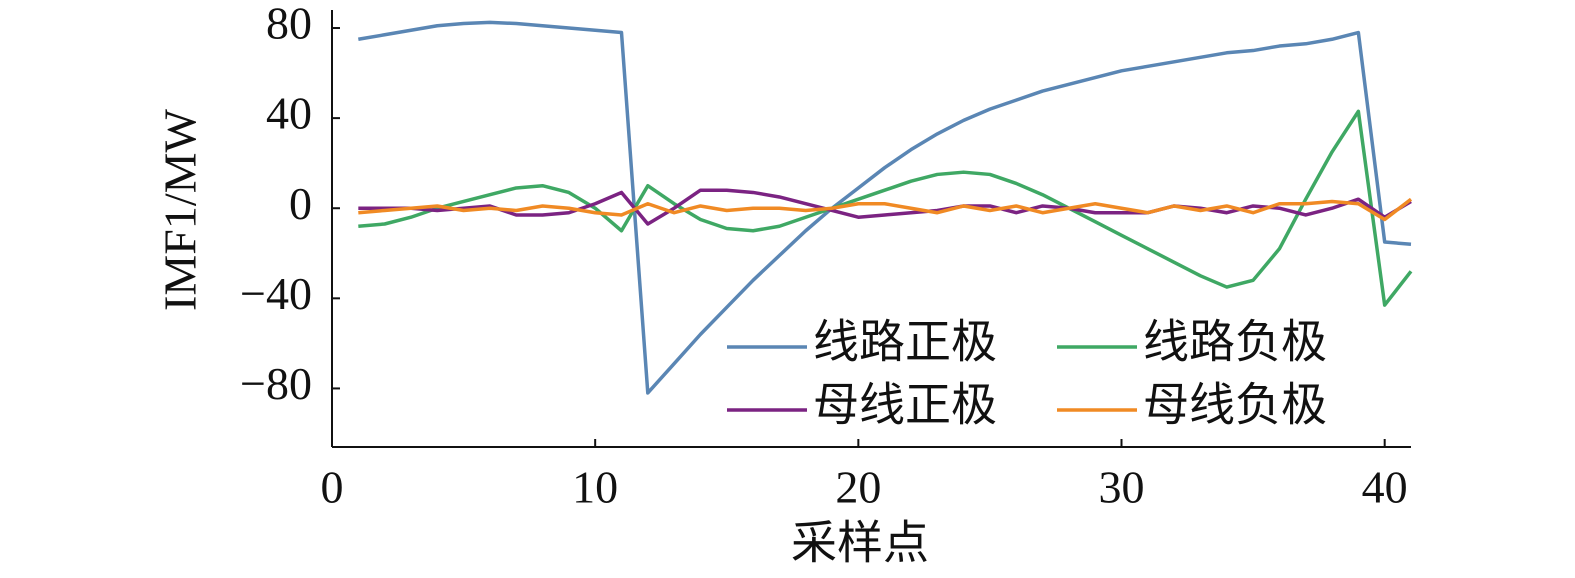 The height and width of the screenshot is (578, 1575). What do you see at coordinates (276, 293) in the screenshot?
I see `y-tick-label: −40` at bounding box center [276, 293].